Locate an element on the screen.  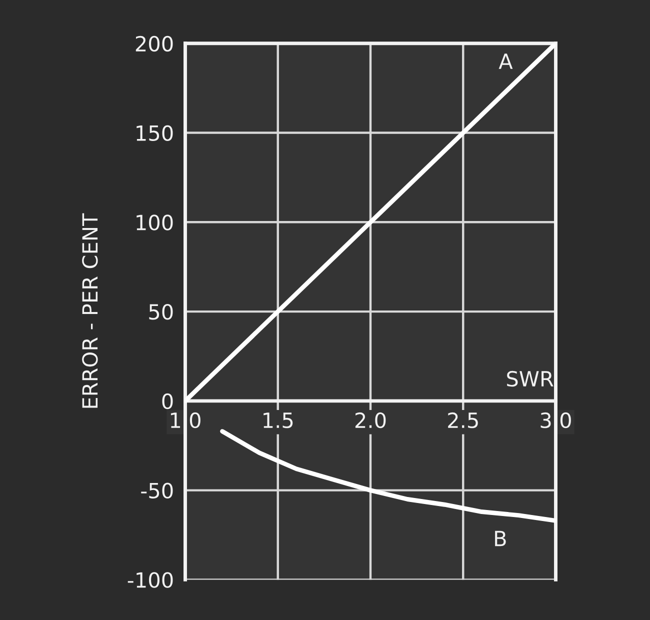
x-axis-title: SWR is located at coordinates (530, 378).